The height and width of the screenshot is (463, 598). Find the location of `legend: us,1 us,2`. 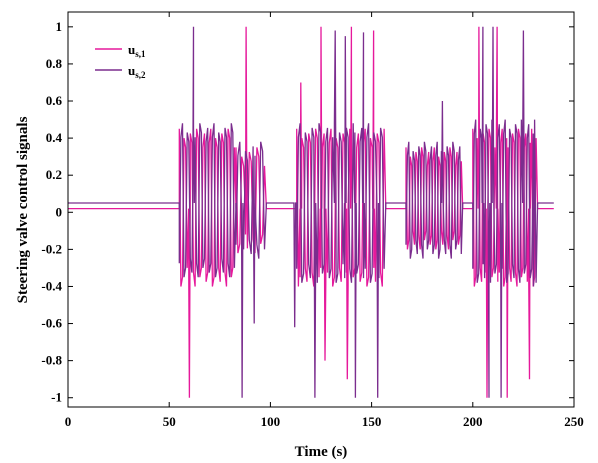

legend: us,1 us,2 is located at coordinates (120, 61).